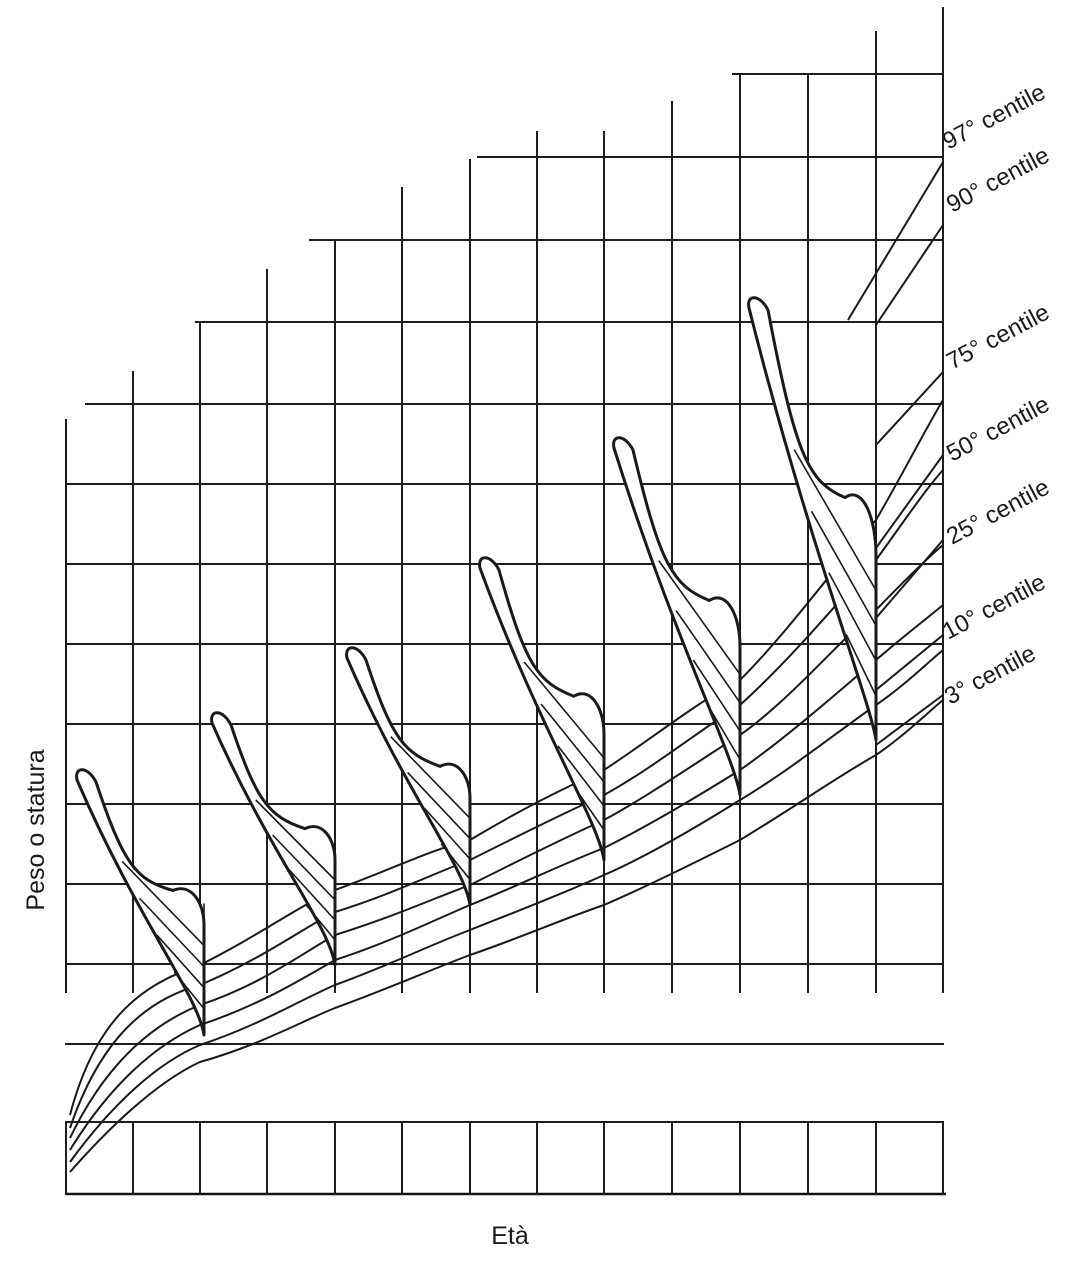 The image size is (1073, 1262). What do you see at coordinates (998, 337) in the screenshot?
I see `centile-label: 75° centile` at bounding box center [998, 337].